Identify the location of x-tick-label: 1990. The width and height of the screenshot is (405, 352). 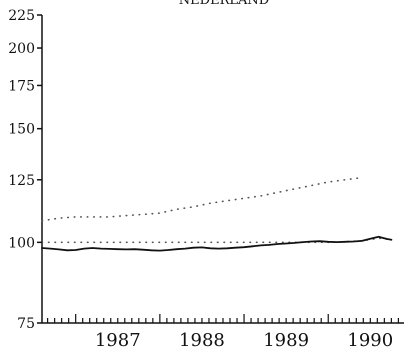
(370, 340).